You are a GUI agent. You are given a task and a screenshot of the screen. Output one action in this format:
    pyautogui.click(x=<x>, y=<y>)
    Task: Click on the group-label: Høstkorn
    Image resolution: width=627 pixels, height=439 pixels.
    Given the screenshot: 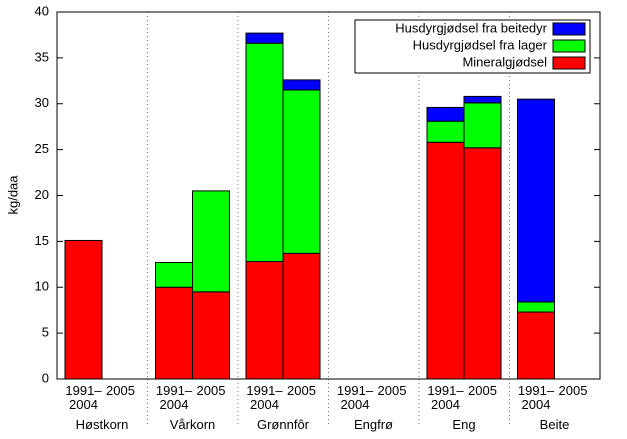 What is the action you would take?
    pyautogui.click(x=102, y=424)
    